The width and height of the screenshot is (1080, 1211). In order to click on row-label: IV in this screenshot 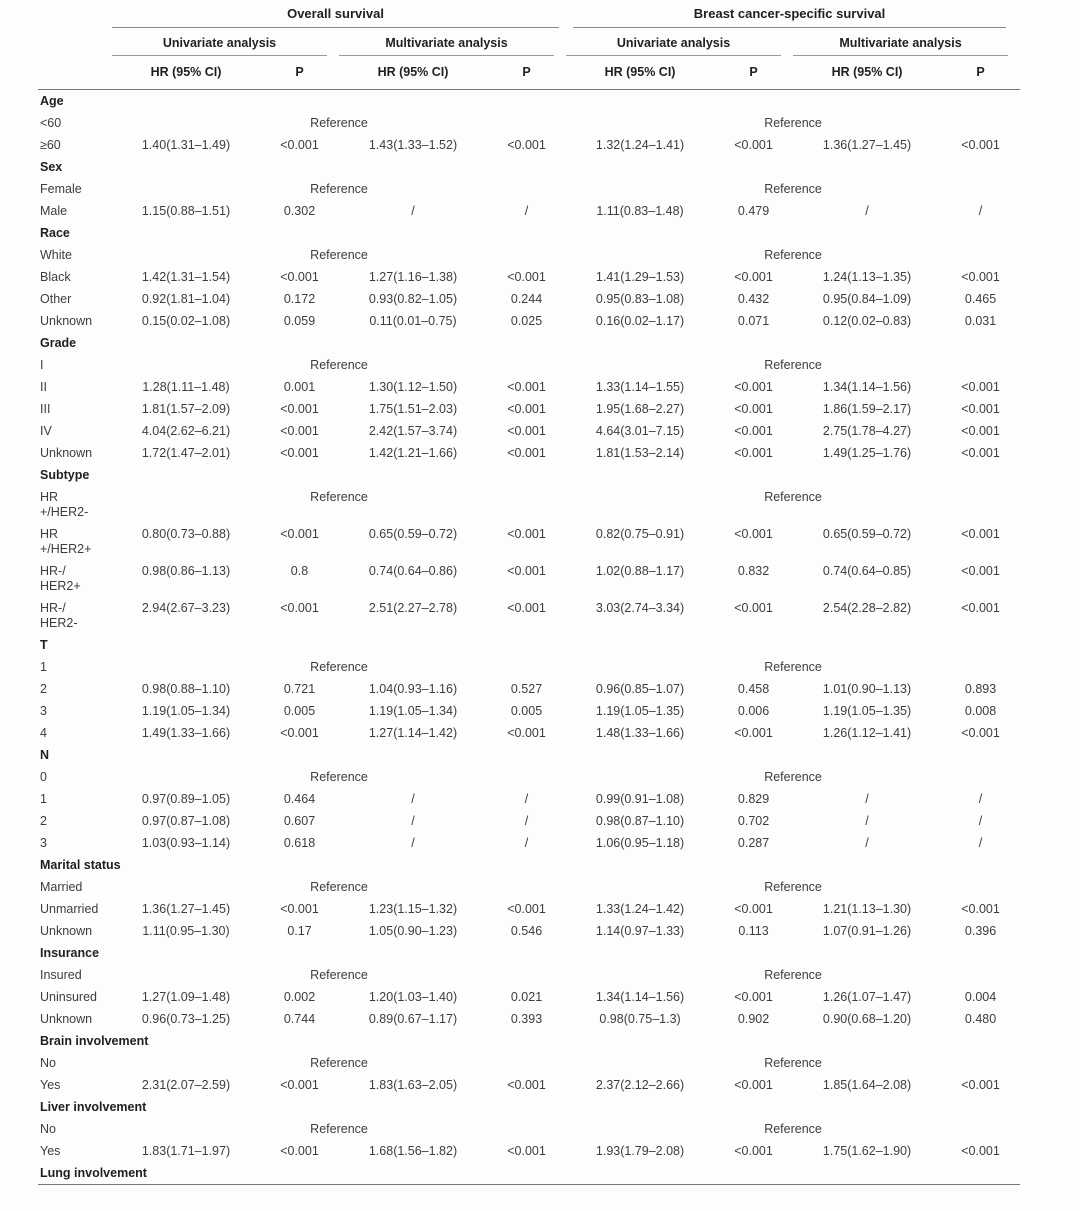, I will do `click(46, 430)`.